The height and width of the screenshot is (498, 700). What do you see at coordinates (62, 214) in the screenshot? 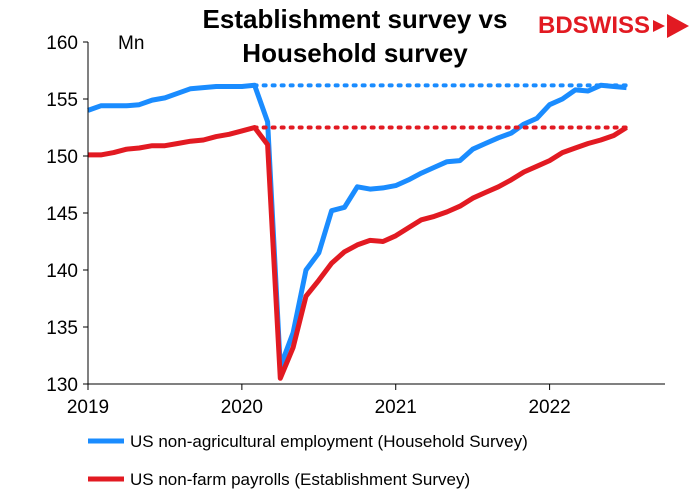
I see `y-tick-label: 145` at bounding box center [62, 214].